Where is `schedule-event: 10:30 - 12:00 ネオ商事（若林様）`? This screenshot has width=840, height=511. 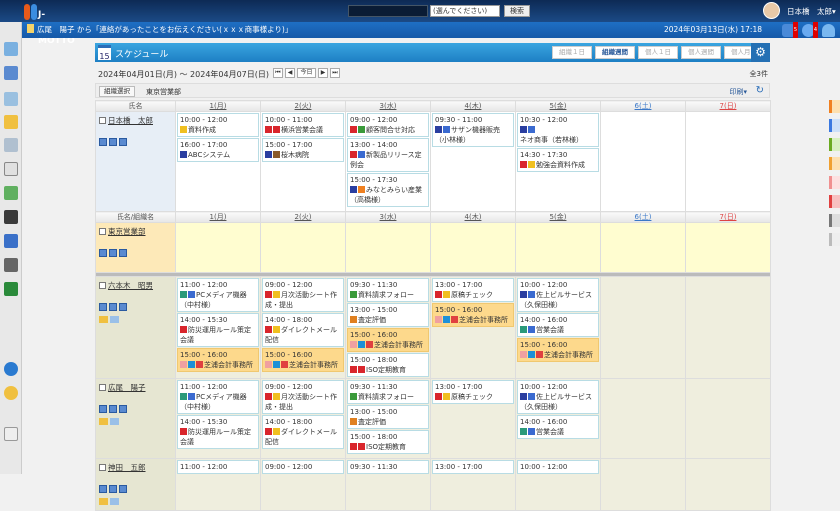 schedule-event: 10:30 - 12:00 ネオ商事（若林様） is located at coordinates (558, 130).